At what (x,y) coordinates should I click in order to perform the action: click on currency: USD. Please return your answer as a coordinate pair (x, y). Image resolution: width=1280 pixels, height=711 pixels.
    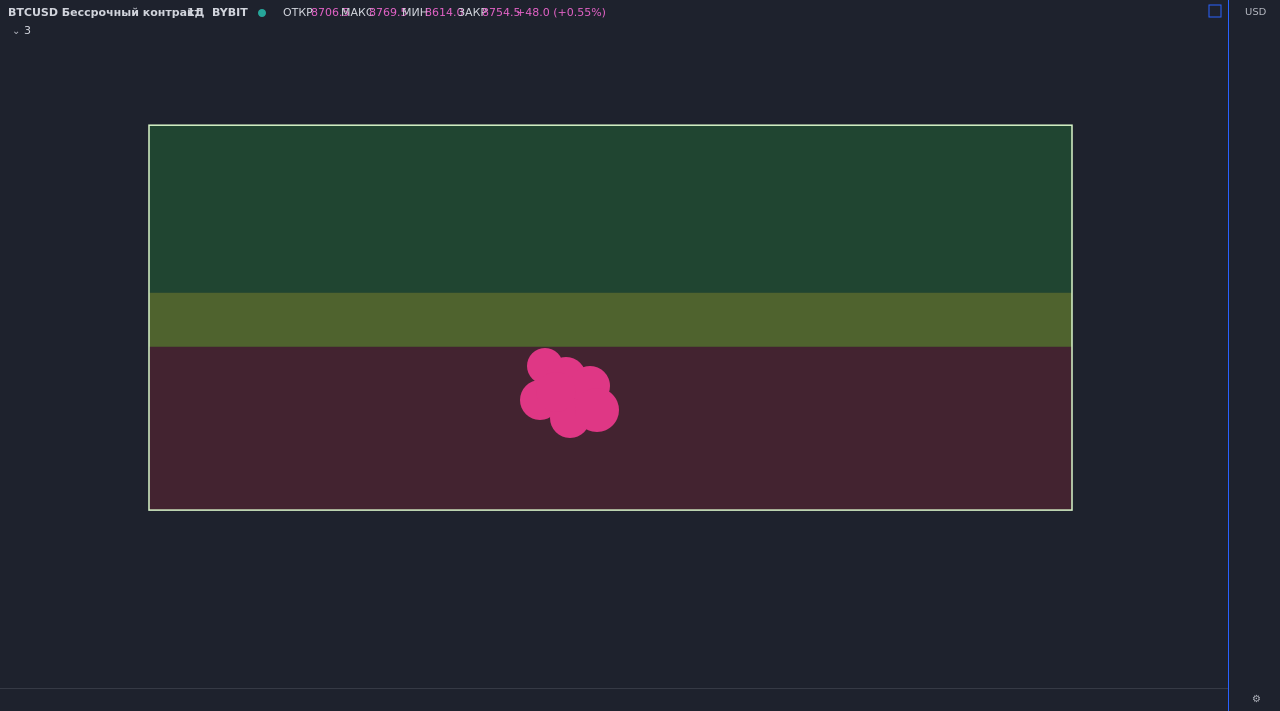
    Looking at the image, I should click on (1256, 12).